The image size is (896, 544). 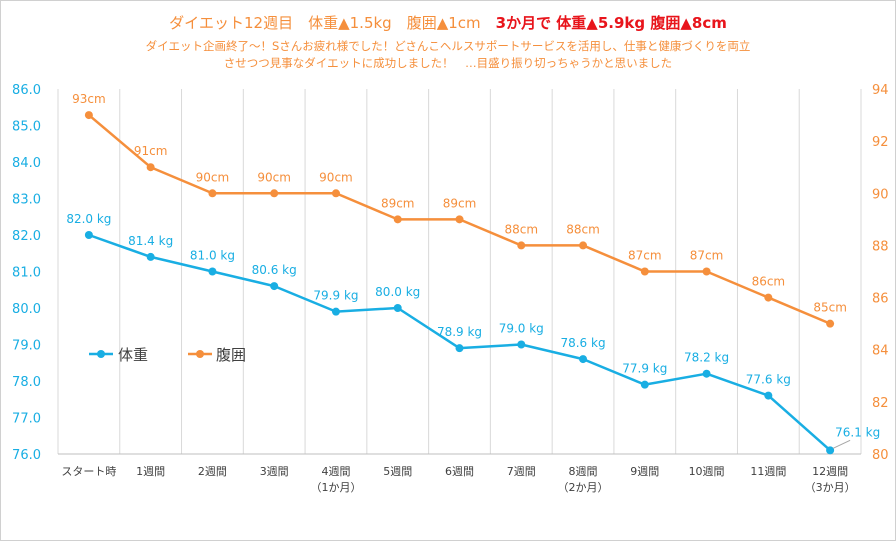 What do you see at coordinates (583, 471) in the screenshot?
I see `x-axis-category-label: 8週間` at bounding box center [583, 471].